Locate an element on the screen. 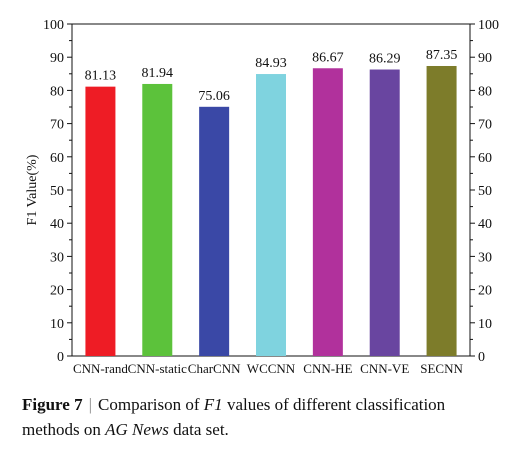  y-tick-label-left: 90 is located at coordinates (57, 58).